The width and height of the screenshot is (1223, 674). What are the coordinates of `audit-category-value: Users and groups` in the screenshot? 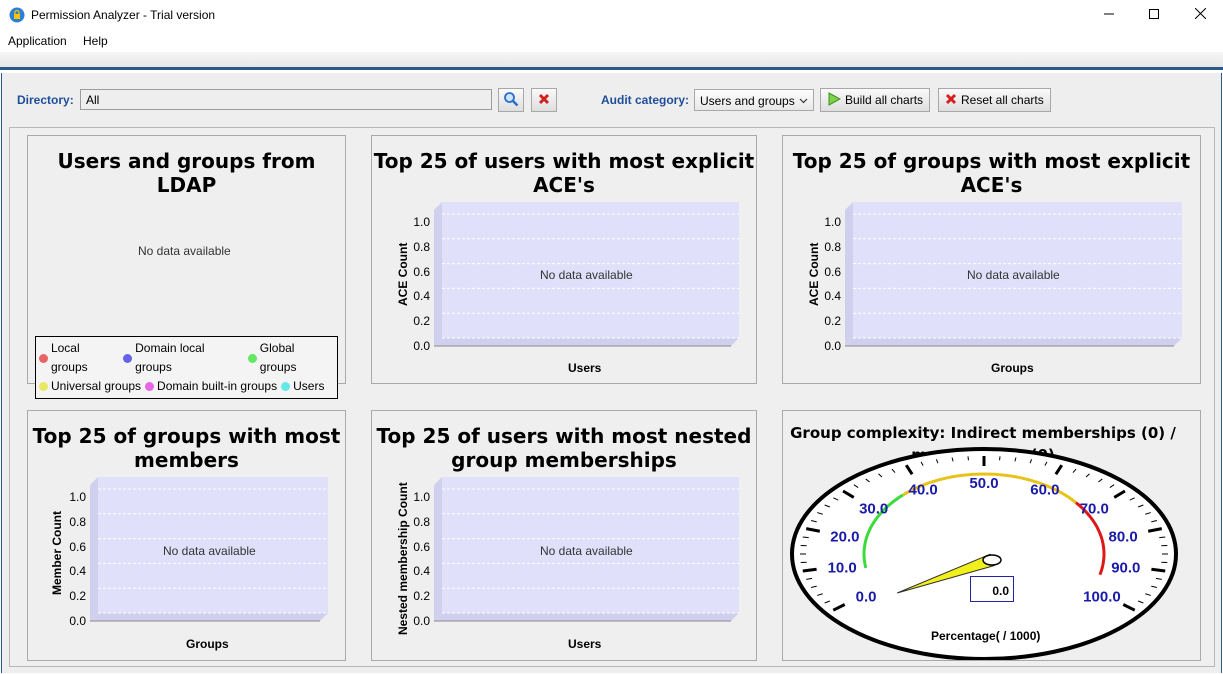 It's located at (747, 101).